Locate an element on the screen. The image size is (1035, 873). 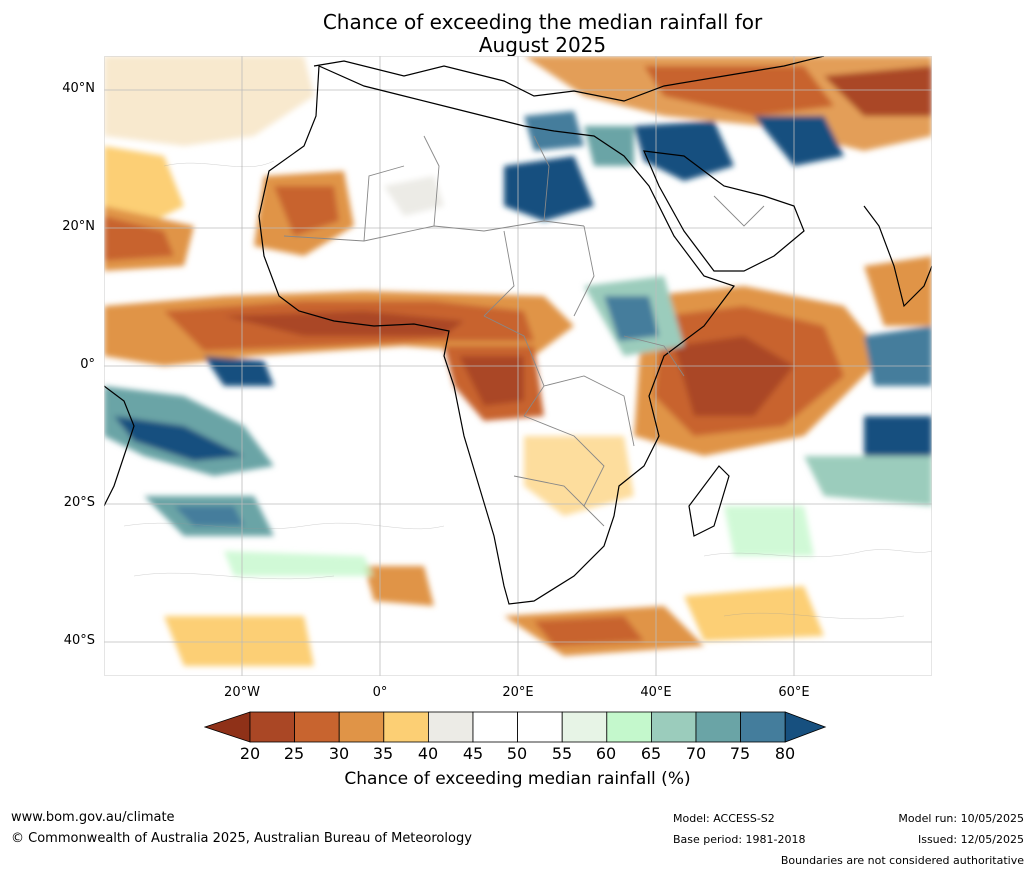
colorbar-tick: 50 is located at coordinates (517, 753).